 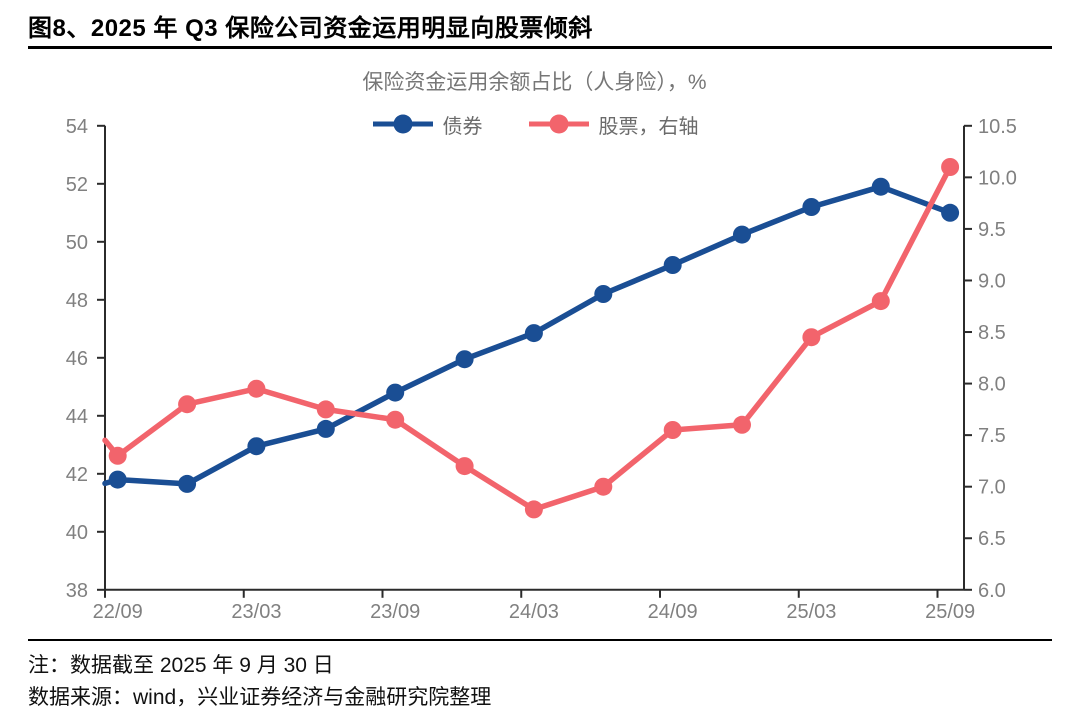 What do you see at coordinates (992, 488) in the screenshot?
I see `right-axis-label: 7.0` at bounding box center [992, 488].